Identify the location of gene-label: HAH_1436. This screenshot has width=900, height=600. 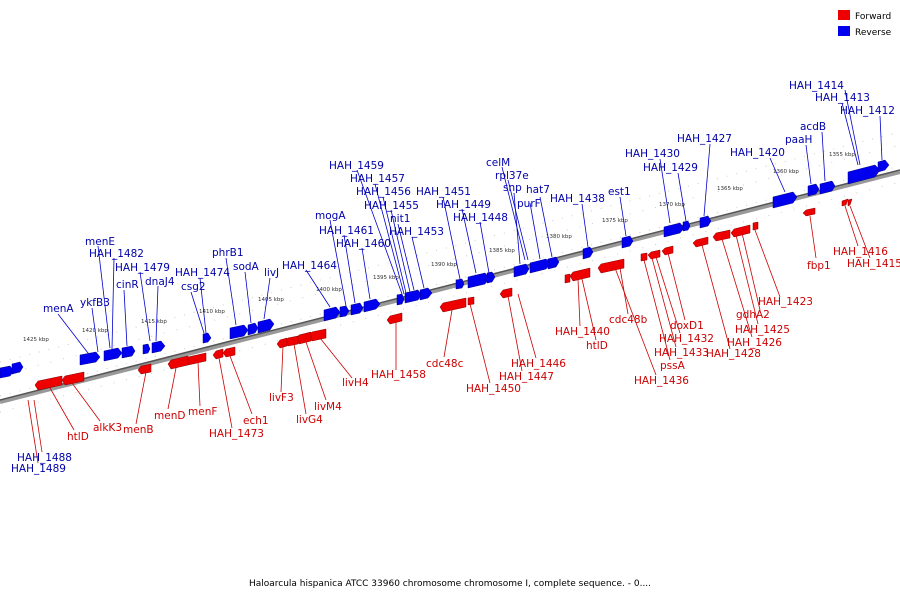
(661, 381).